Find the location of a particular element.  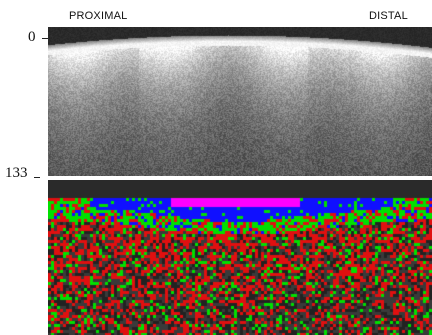

distal-label: DISTAL is located at coordinates (388, 16).